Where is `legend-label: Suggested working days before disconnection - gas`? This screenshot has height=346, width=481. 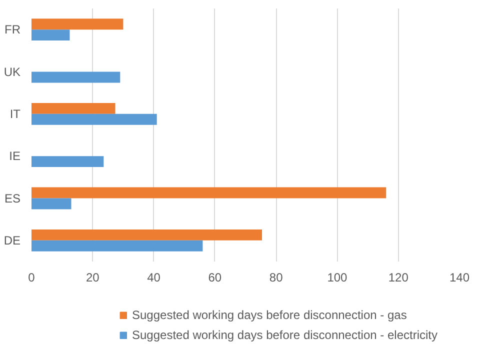
legend-label: Suggested working days before disconnection - gas is located at coordinates (269, 315).